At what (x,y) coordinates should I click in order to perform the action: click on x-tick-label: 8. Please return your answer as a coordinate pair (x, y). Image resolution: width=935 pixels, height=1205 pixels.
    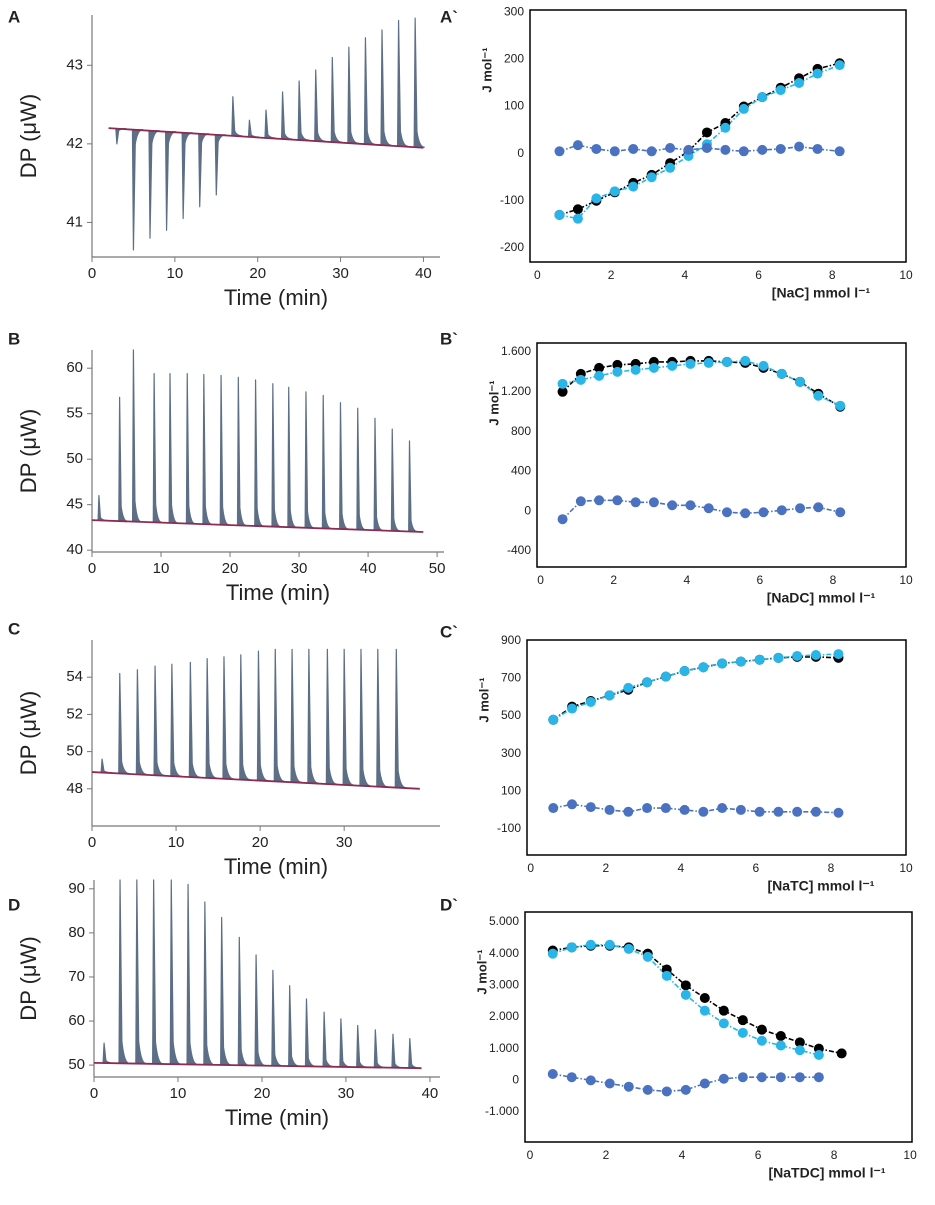
    Looking at the image, I should click on (834, 1155).